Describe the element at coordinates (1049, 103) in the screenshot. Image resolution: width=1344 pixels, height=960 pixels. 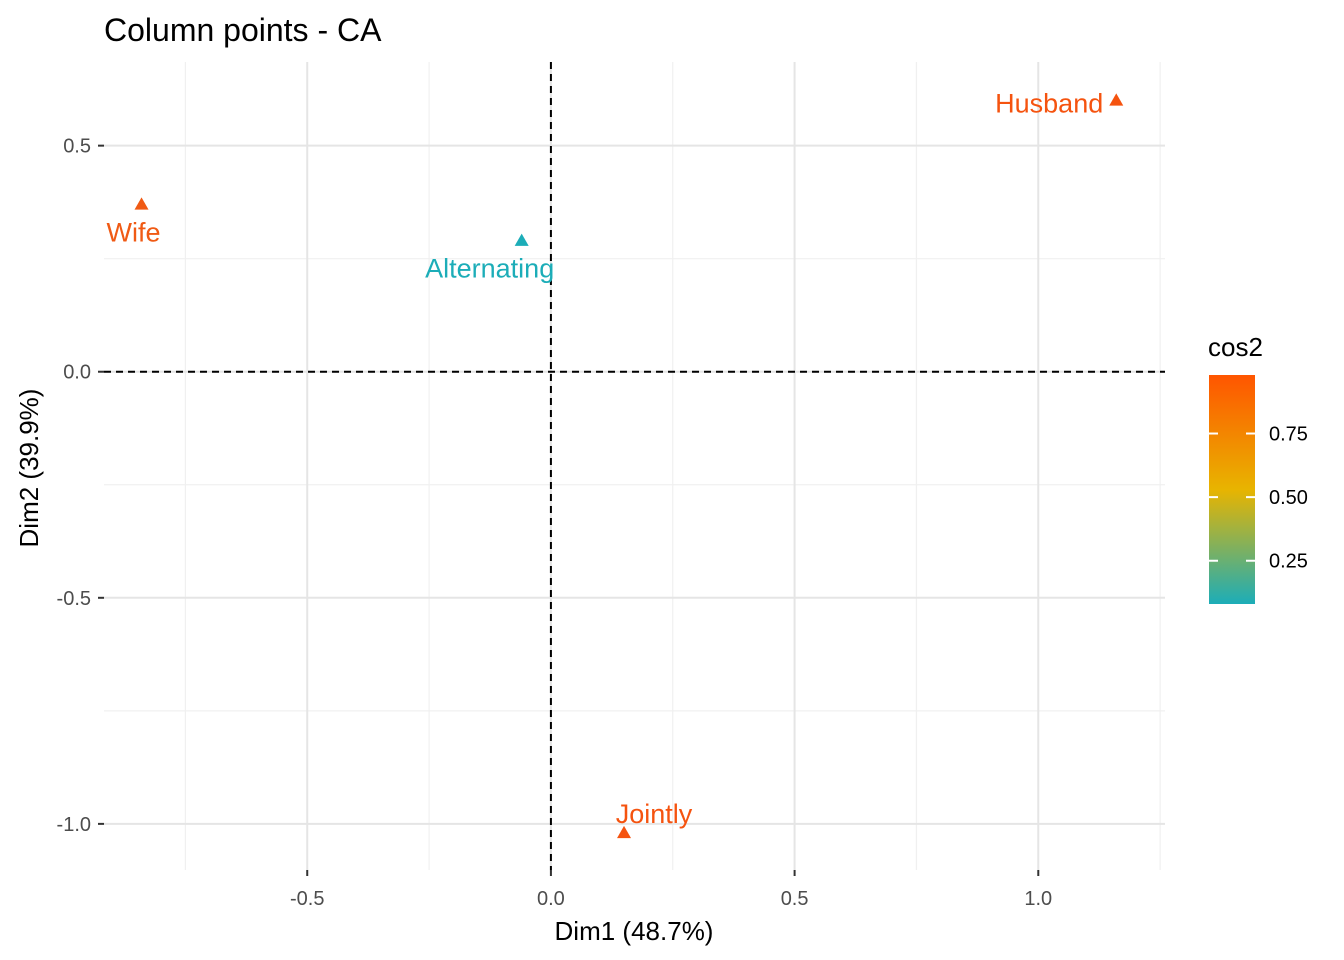
I see `point-label-husband: Husband` at that location.